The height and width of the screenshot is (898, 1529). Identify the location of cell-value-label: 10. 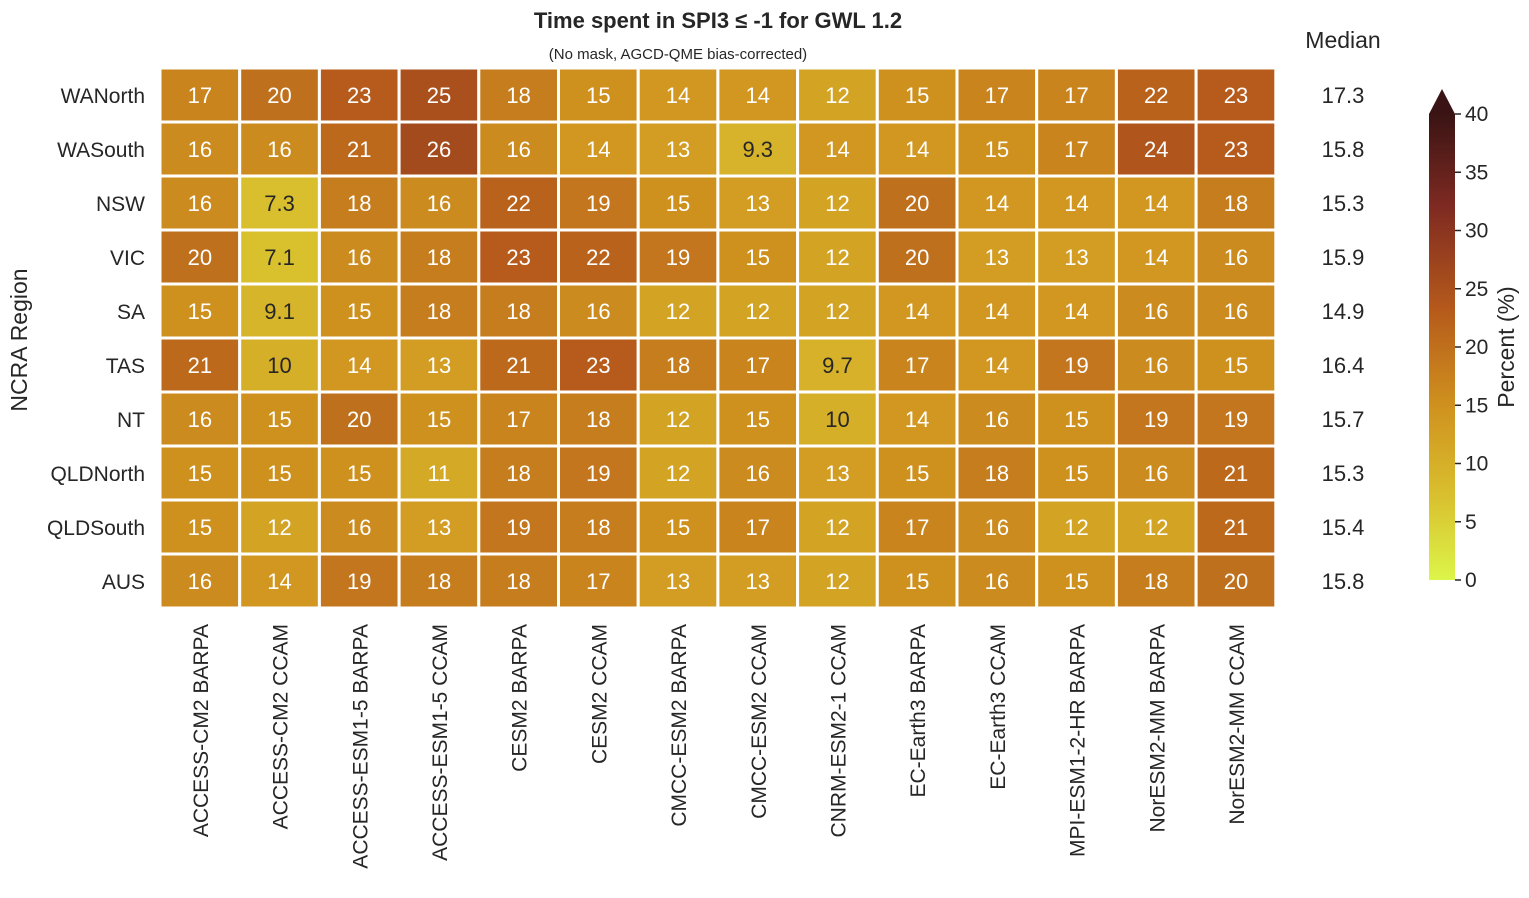
(279, 365).